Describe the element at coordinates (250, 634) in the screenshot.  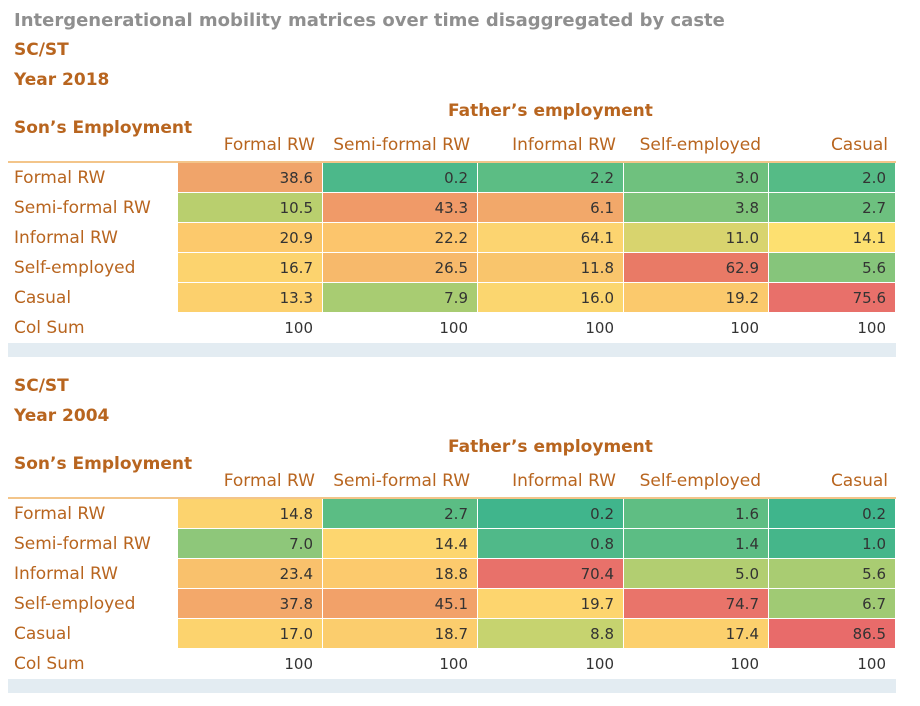
I see `table-cell: 17.0` at that location.